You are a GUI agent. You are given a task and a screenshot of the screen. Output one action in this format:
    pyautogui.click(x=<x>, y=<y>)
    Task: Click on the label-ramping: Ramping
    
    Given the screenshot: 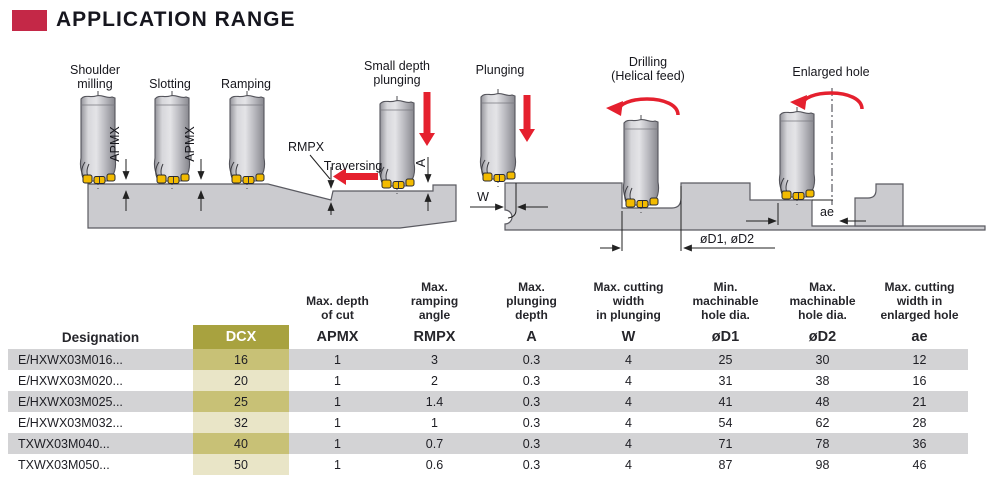 What is the action you would take?
    pyautogui.click(x=246, y=84)
    